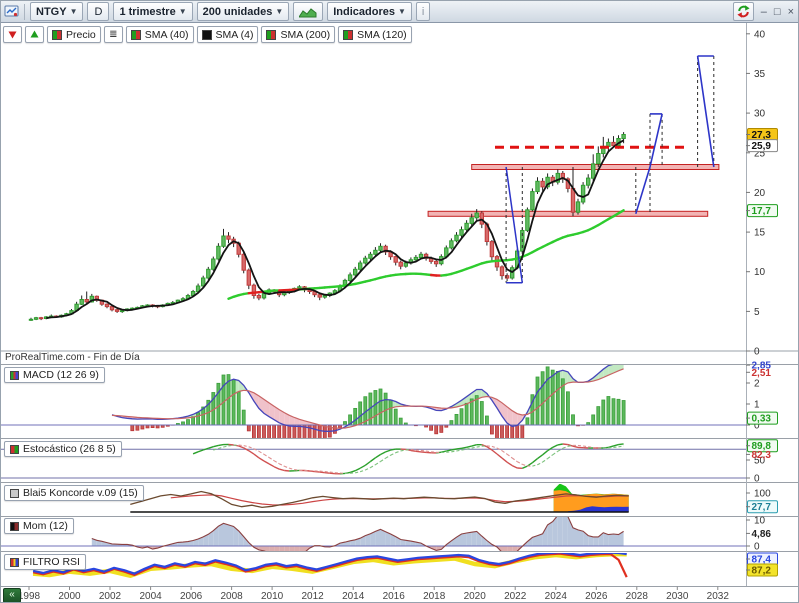 The height and width of the screenshot is (603, 799). What do you see at coordinates (762, 507) in the screenshot?
I see `svg-text: 27,7` at bounding box center [762, 507].